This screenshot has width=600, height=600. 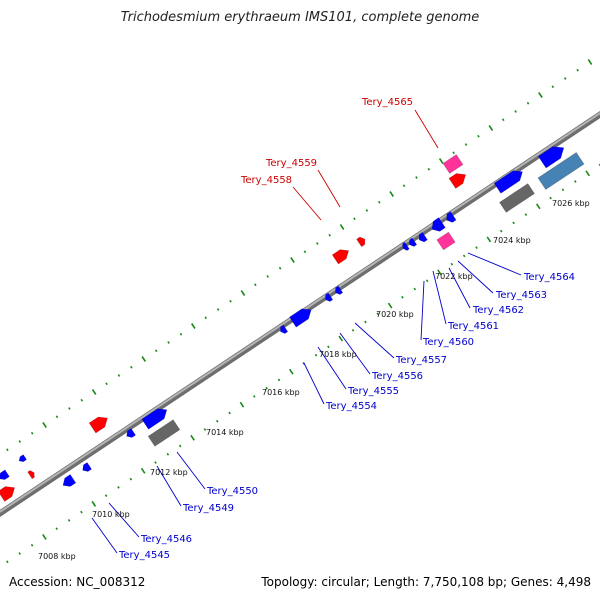 I want to click on upper-gene-label: Tery_4559, so click(x=291, y=163).